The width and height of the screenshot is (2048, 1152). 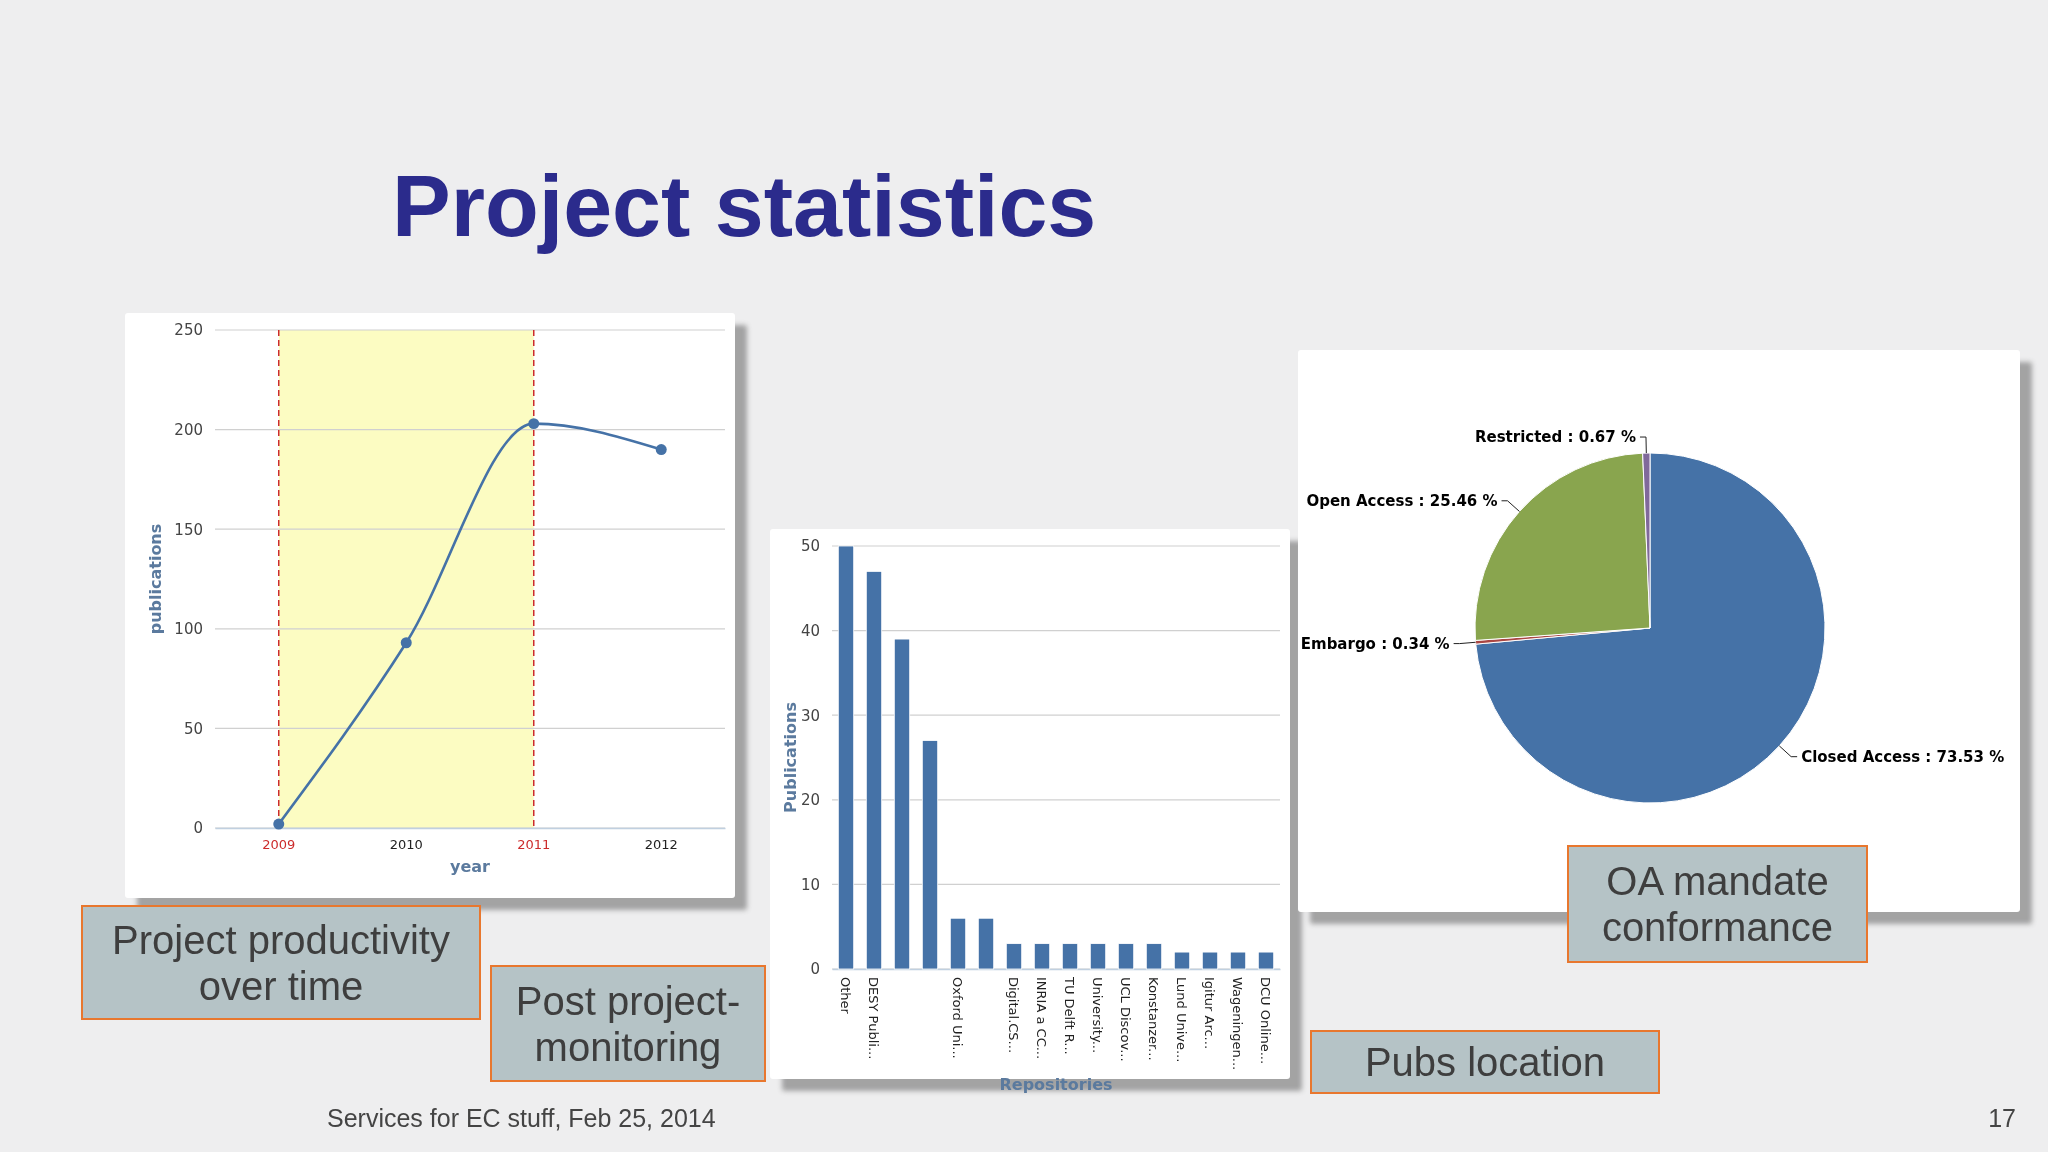 I want to click on y-tick-label: 200, so click(x=188, y=429).